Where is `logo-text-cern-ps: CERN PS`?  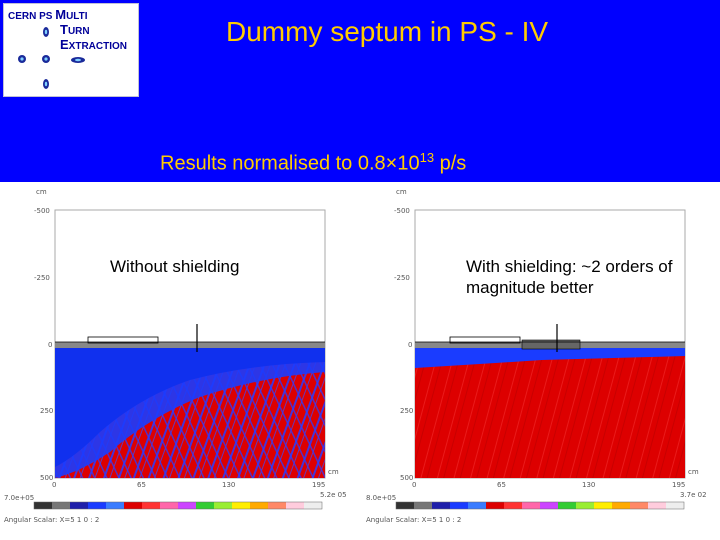
logo-text-cern-ps: CERN PS is located at coordinates (30, 16).